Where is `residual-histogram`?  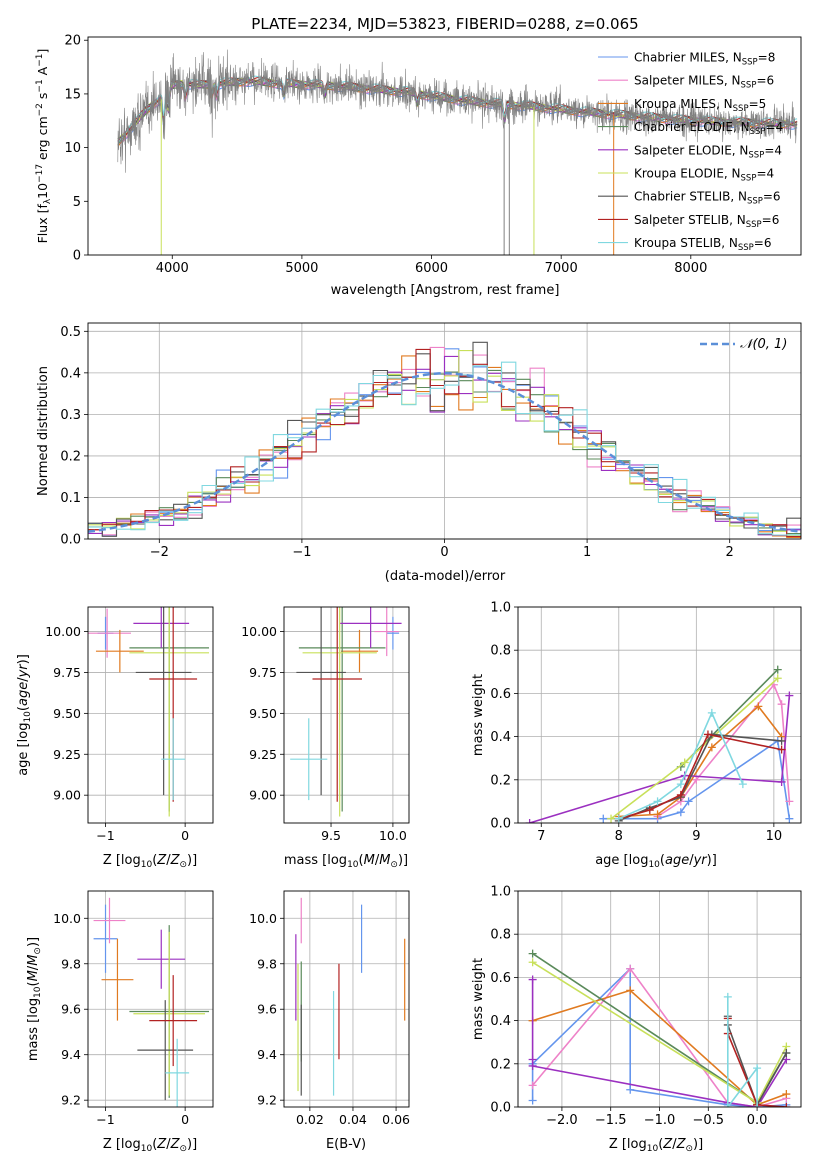
residual-histogram is located at coordinates (444, 450).